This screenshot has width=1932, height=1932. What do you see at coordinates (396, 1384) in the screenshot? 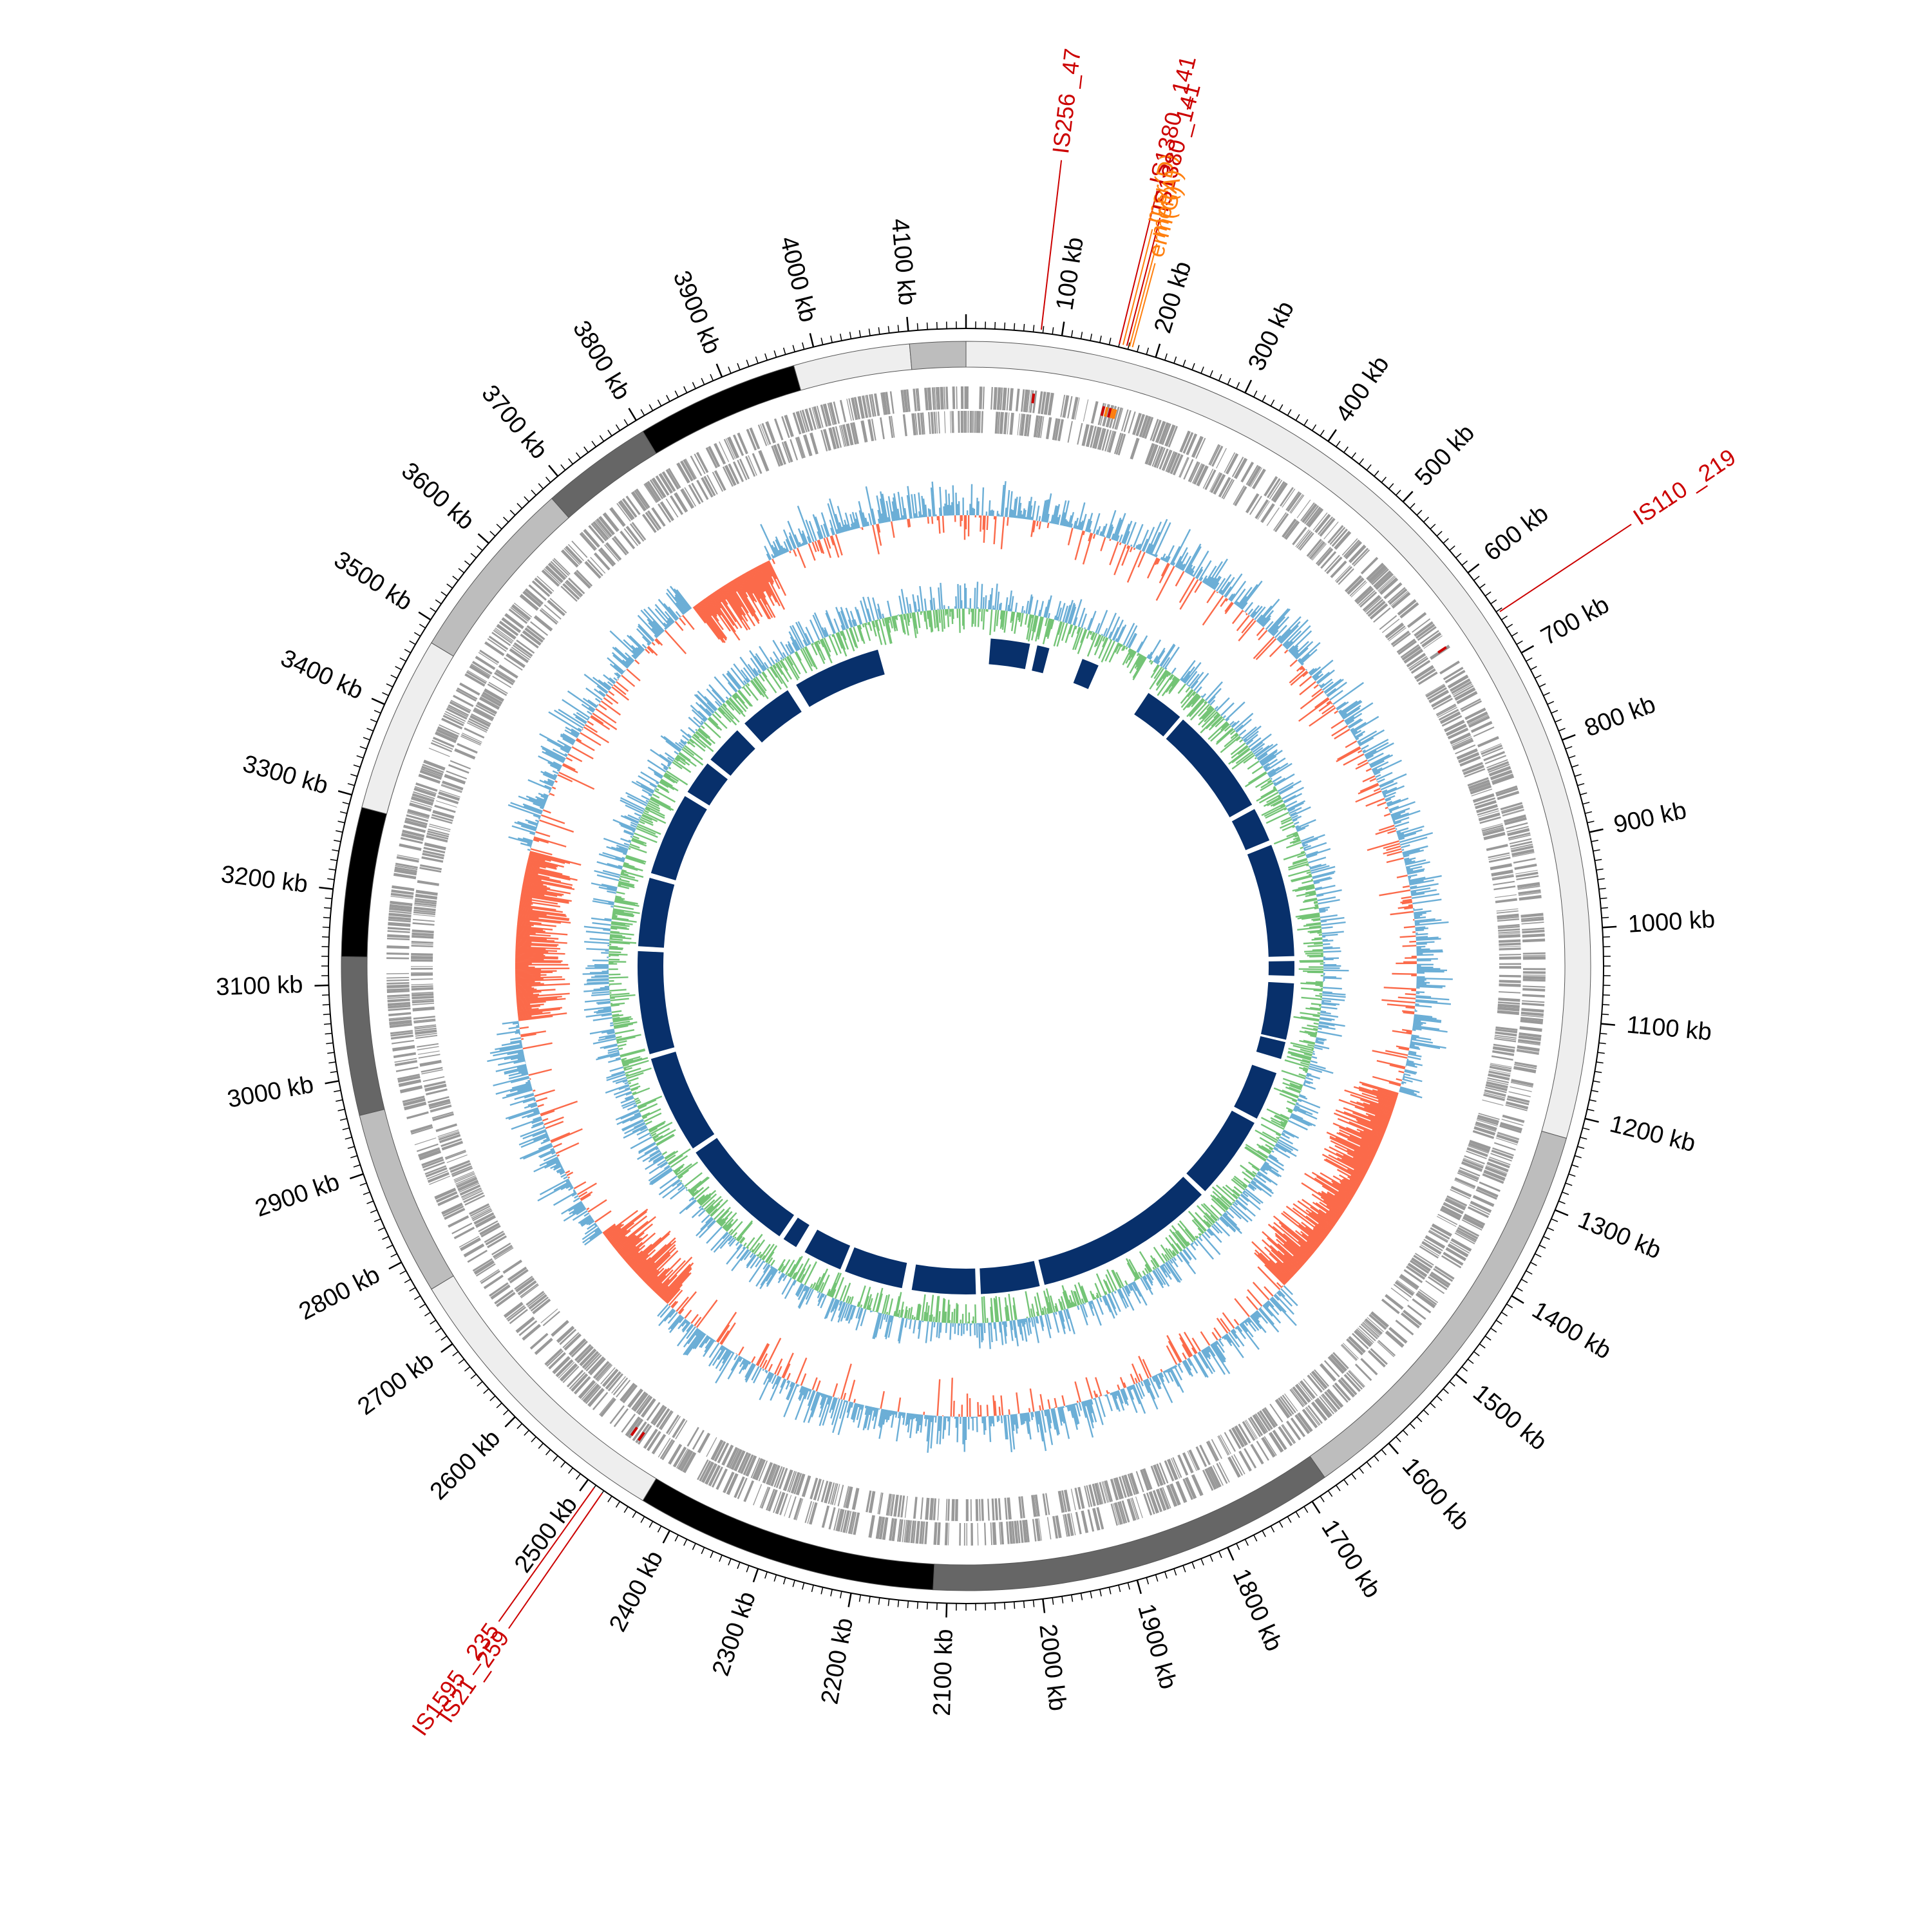
I see `tick-label: 2700 kb` at bounding box center [396, 1384].